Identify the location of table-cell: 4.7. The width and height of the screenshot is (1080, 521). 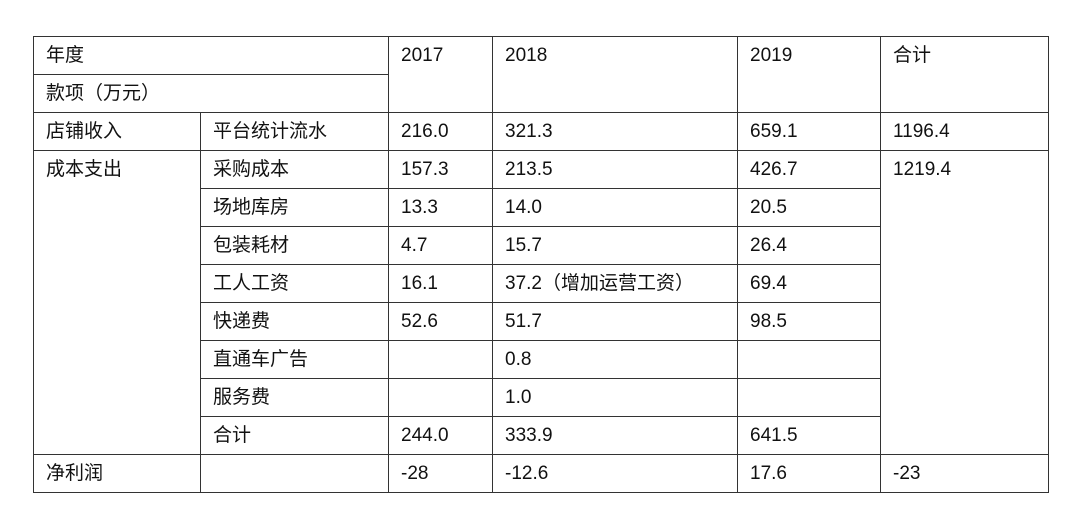
(441, 245).